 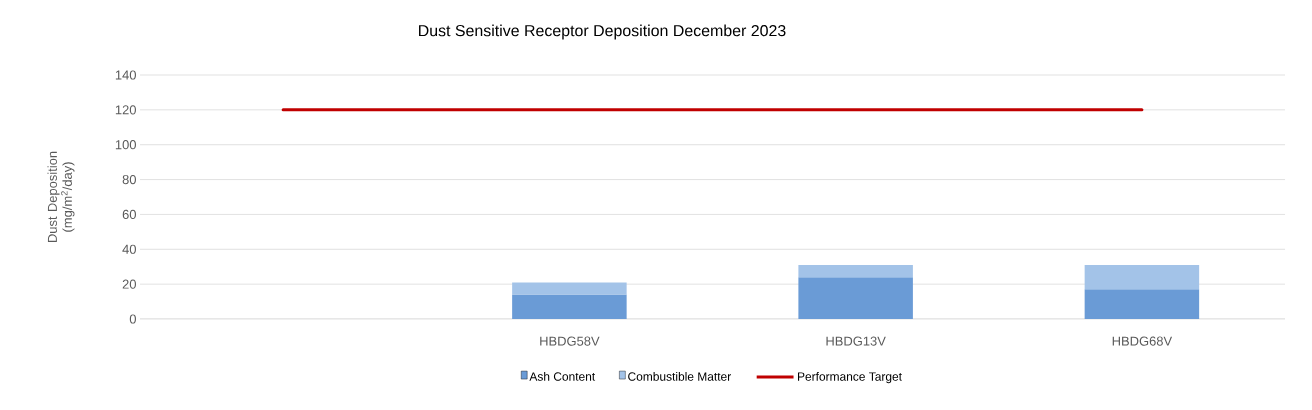 I want to click on x-tick-label: HBDG13V, so click(x=856, y=341).